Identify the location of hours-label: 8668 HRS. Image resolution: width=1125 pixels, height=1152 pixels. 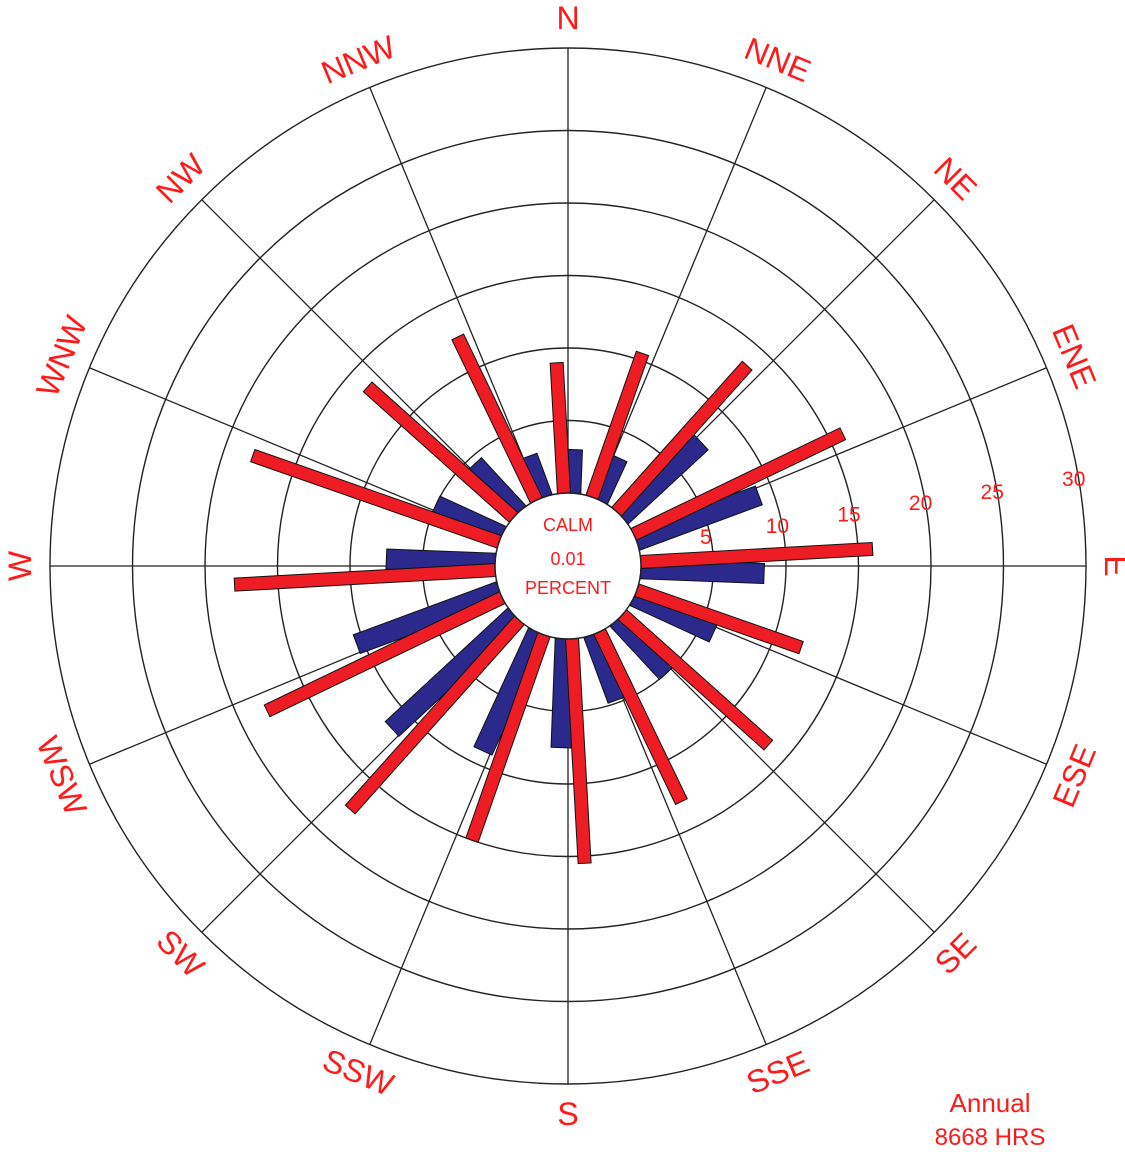
(990, 1137).